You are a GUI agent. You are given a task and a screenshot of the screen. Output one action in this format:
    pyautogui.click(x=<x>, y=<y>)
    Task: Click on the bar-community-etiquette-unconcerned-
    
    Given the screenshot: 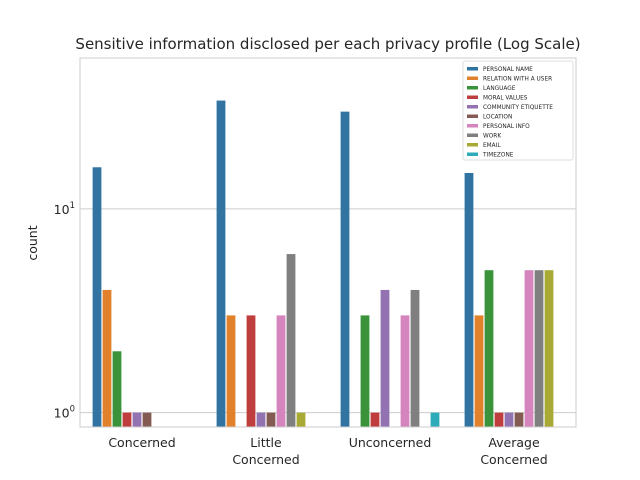 What is the action you would take?
    pyautogui.click(x=385, y=358)
    